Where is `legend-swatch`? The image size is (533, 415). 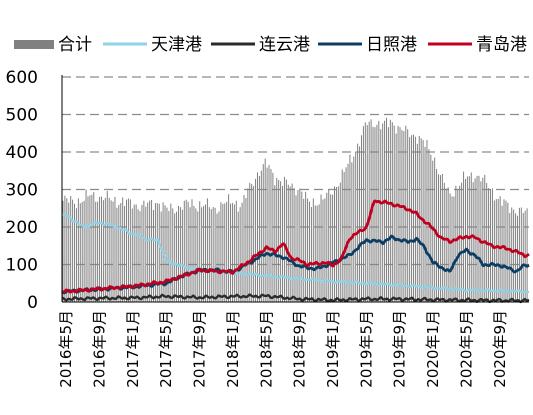 legend-swatch is located at coordinates (34, 44).